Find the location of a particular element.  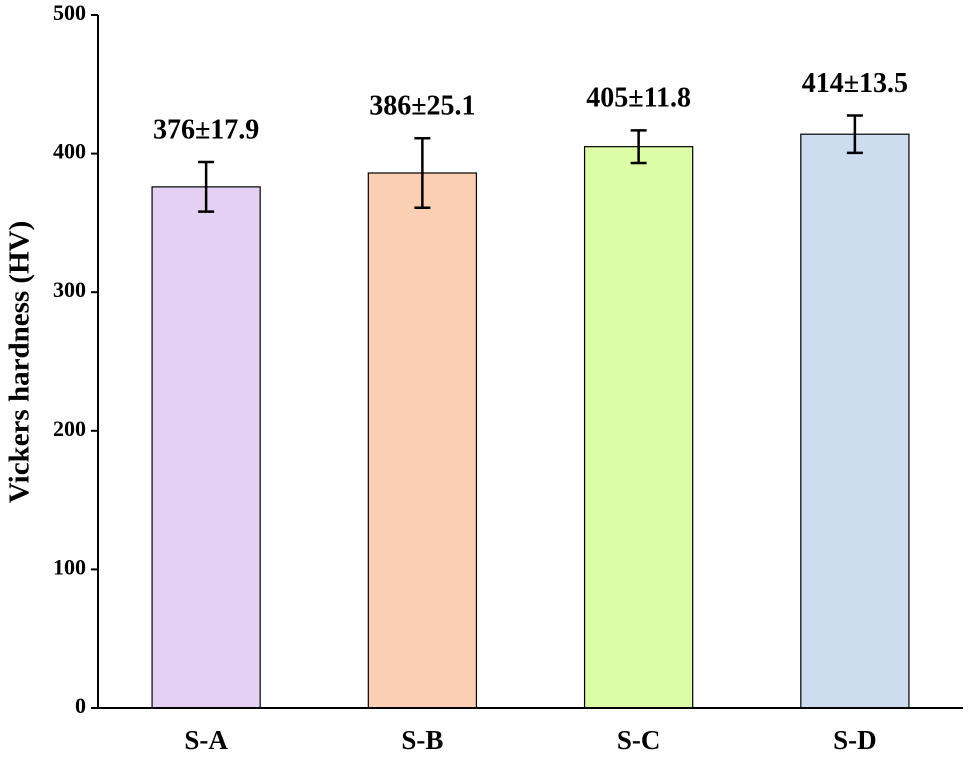

y-tick-label: 0 is located at coordinates (80, 705).